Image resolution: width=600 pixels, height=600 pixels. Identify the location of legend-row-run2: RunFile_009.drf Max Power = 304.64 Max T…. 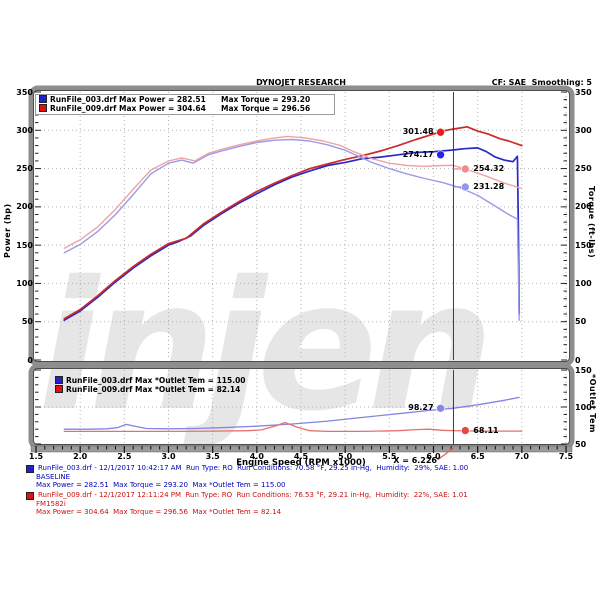
(186, 109).